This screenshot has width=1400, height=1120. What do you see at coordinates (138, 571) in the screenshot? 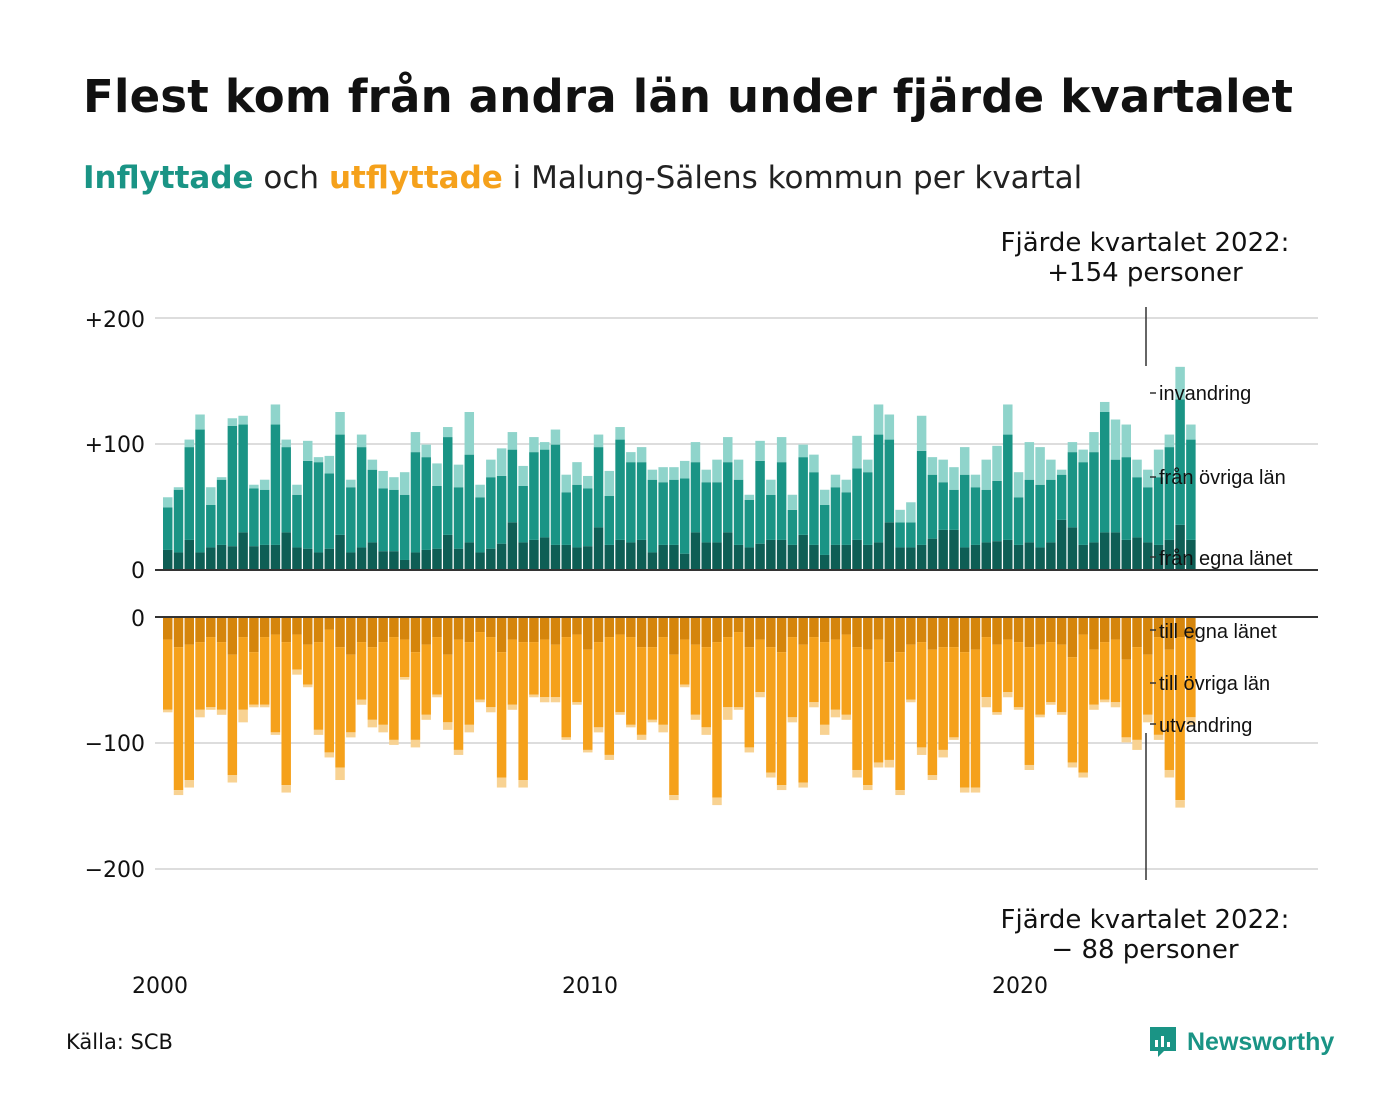
I see `y-tick-top-0: 0` at bounding box center [138, 571].